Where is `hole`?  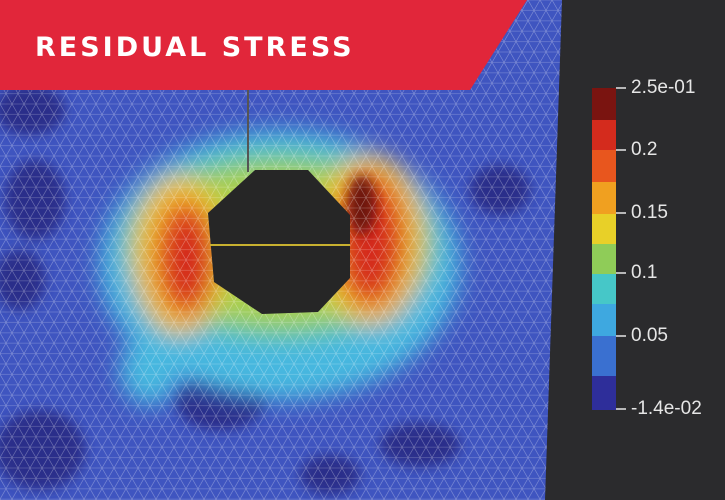 hole is located at coordinates (279, 242).